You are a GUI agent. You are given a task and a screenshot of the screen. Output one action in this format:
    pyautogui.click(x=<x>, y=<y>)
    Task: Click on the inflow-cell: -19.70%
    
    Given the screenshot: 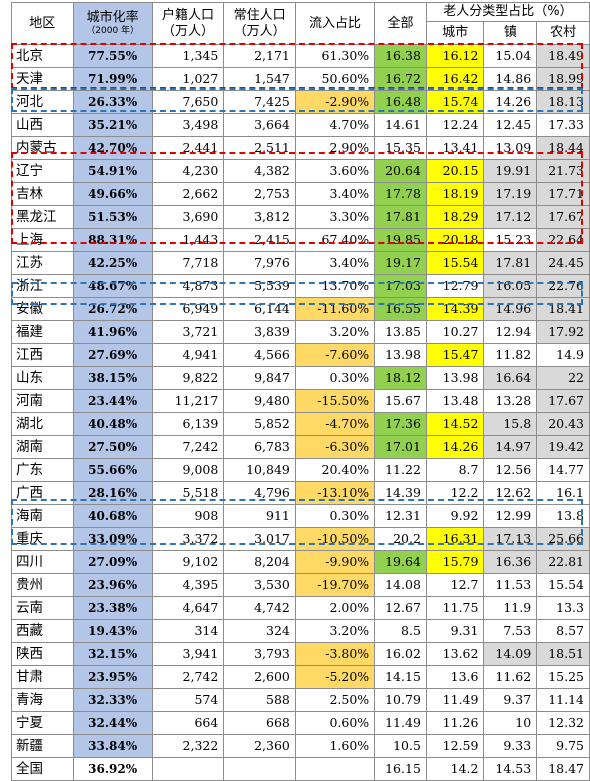 What is the action you would take?
    pyautogui.click(x=335, y=585)
    